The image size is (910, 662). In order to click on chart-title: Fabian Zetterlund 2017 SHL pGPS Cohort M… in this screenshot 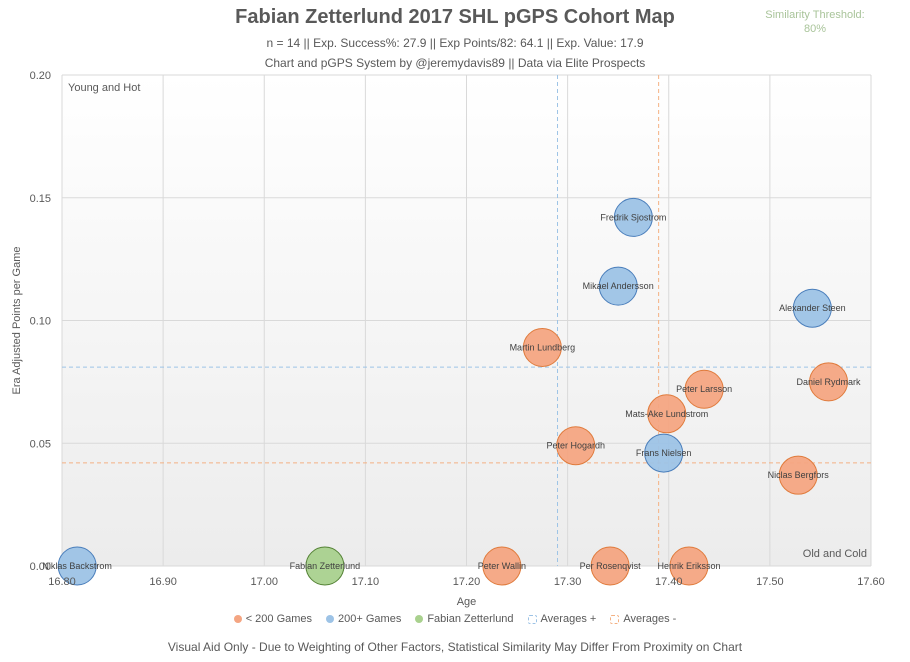, I will do `click(455, 17)`.